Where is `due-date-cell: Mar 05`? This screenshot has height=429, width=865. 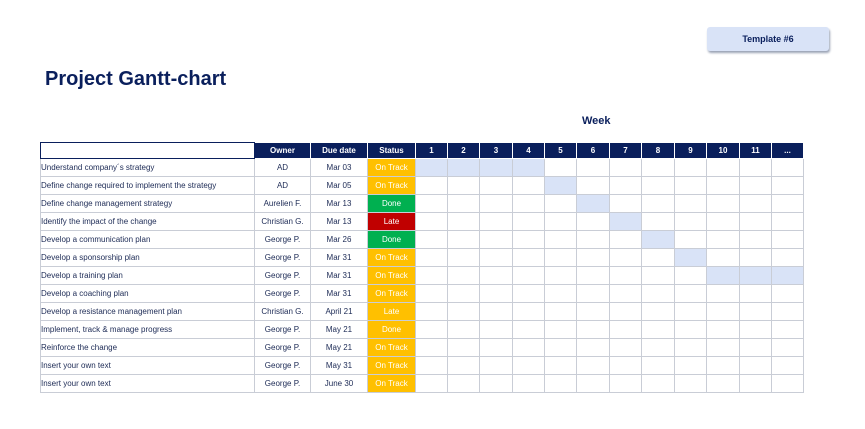 due-date-cell: Mar 05 is located at coordinates (339, 185).